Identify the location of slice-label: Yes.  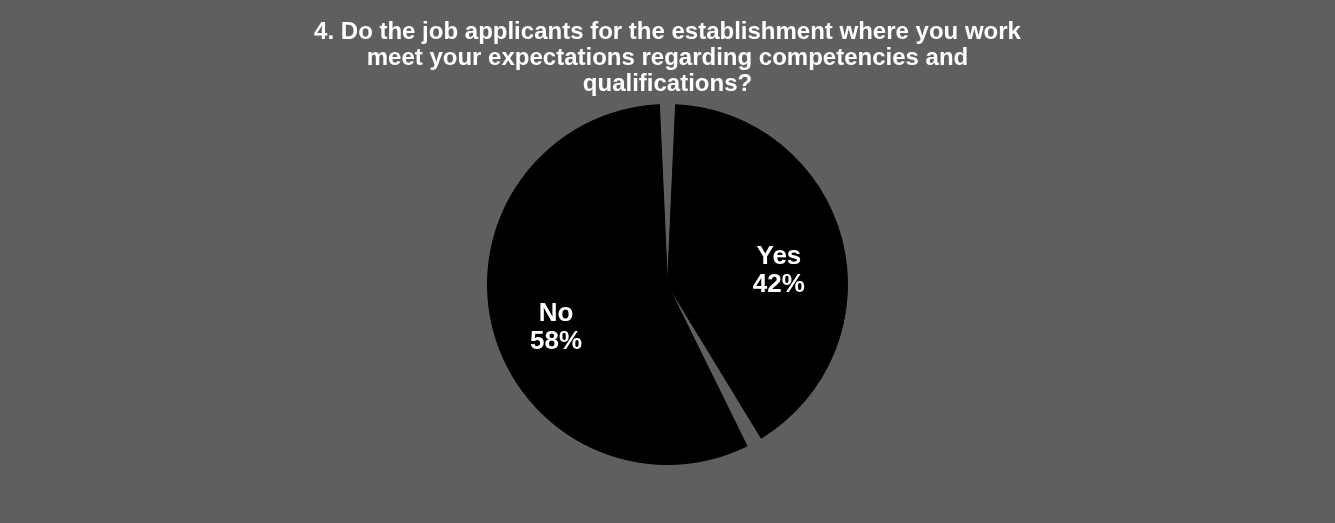
(779, 254).